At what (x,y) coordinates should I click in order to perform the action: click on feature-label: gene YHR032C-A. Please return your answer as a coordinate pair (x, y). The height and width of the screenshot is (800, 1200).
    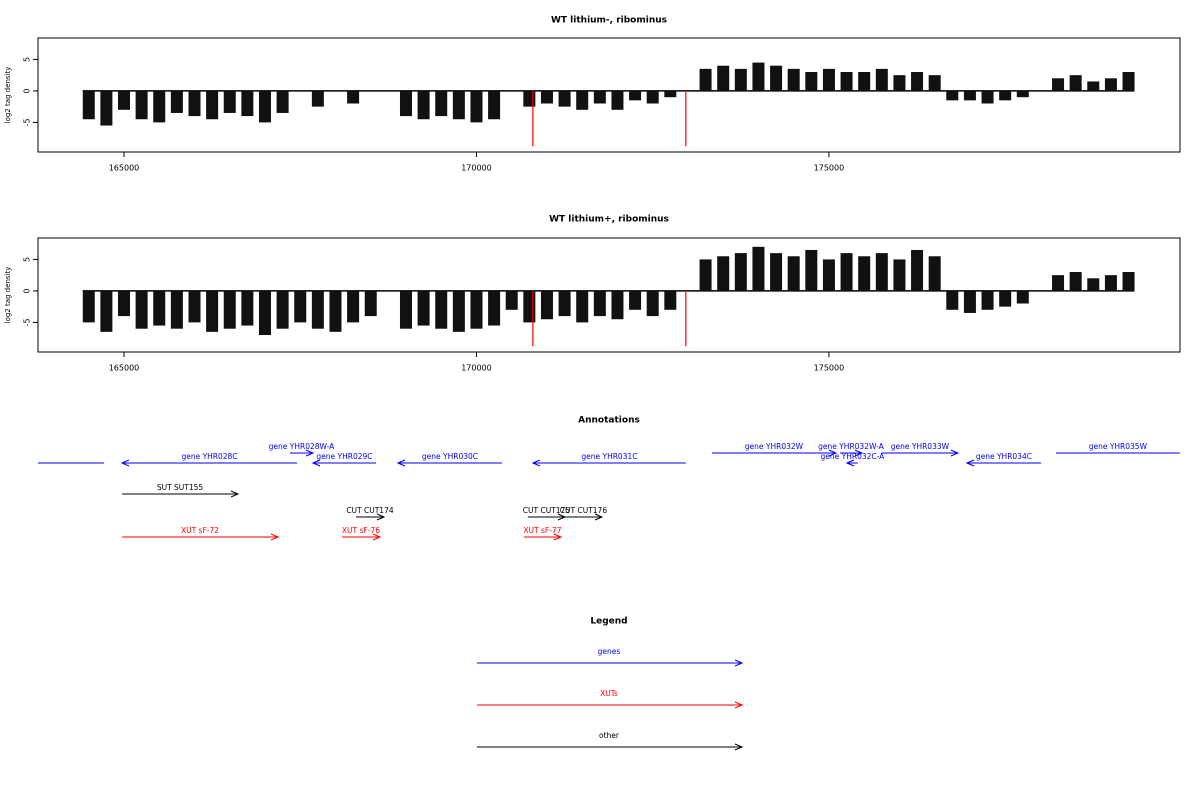
    Looking at the image, I should click on (853, 456).